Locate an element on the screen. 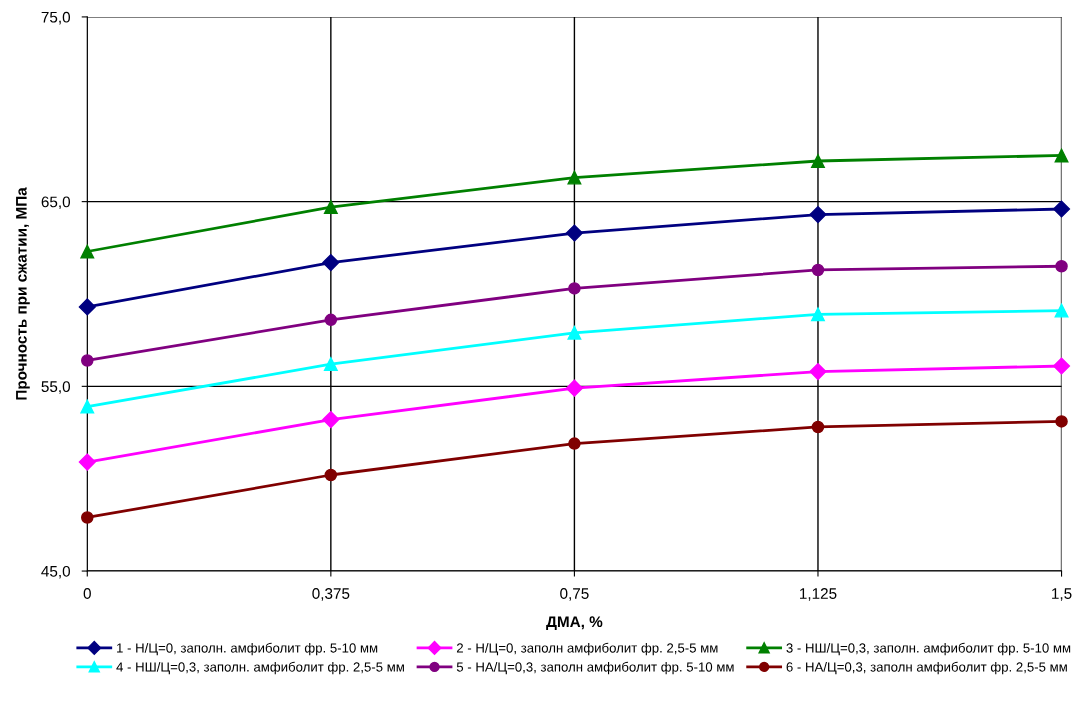 The height and width of the screenshot is (705, 1091). x-tick-label: 0,75 is located at coordinates (574, 594).